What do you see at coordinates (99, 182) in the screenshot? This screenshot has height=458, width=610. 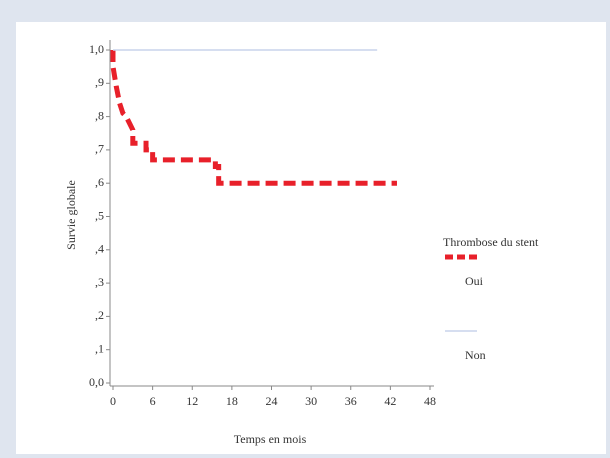 I see `y-tick-label: ,6` at bounding box center [99, 182].